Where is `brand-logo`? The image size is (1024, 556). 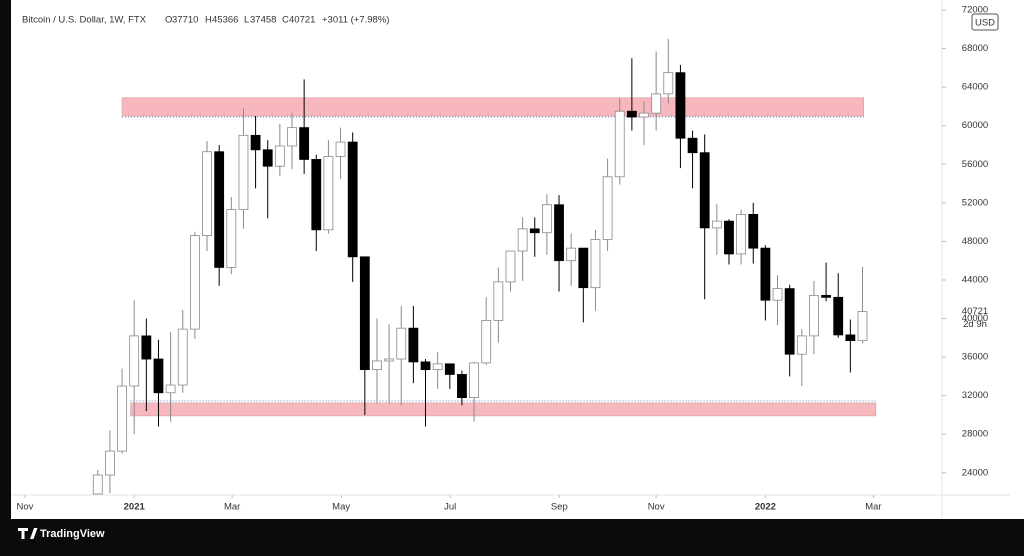 brand-logo is located at coordinates (28, 533).